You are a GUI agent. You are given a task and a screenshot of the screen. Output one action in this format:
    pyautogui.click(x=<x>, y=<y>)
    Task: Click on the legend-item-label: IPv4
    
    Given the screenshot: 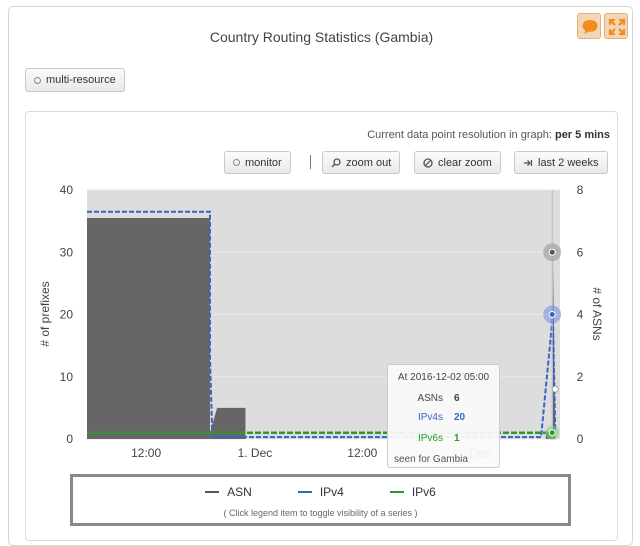 What is the action you would take?
    pyautogui.click(x=331, y=492)
    